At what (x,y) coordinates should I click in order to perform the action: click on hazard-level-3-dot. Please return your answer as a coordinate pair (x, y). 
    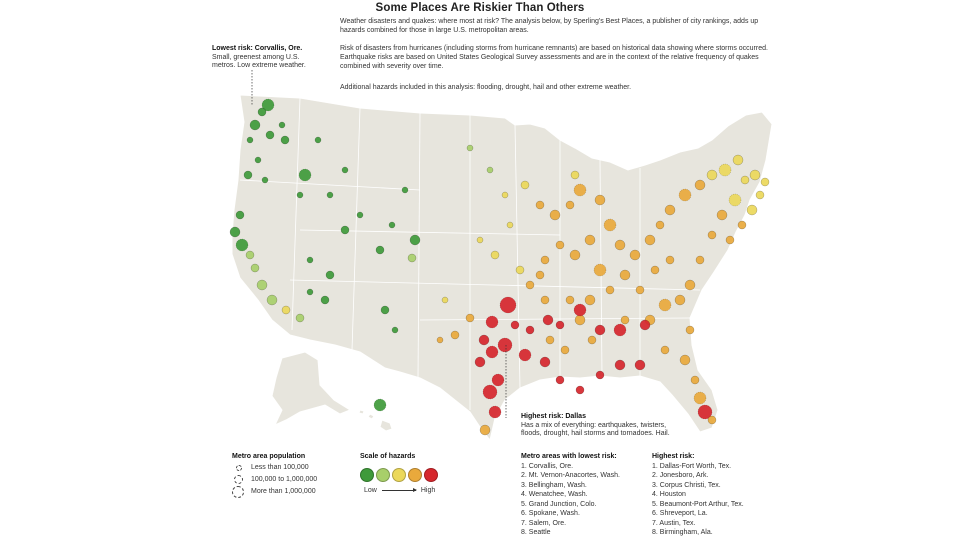
    Looking at the image, I should click on (399, 474).